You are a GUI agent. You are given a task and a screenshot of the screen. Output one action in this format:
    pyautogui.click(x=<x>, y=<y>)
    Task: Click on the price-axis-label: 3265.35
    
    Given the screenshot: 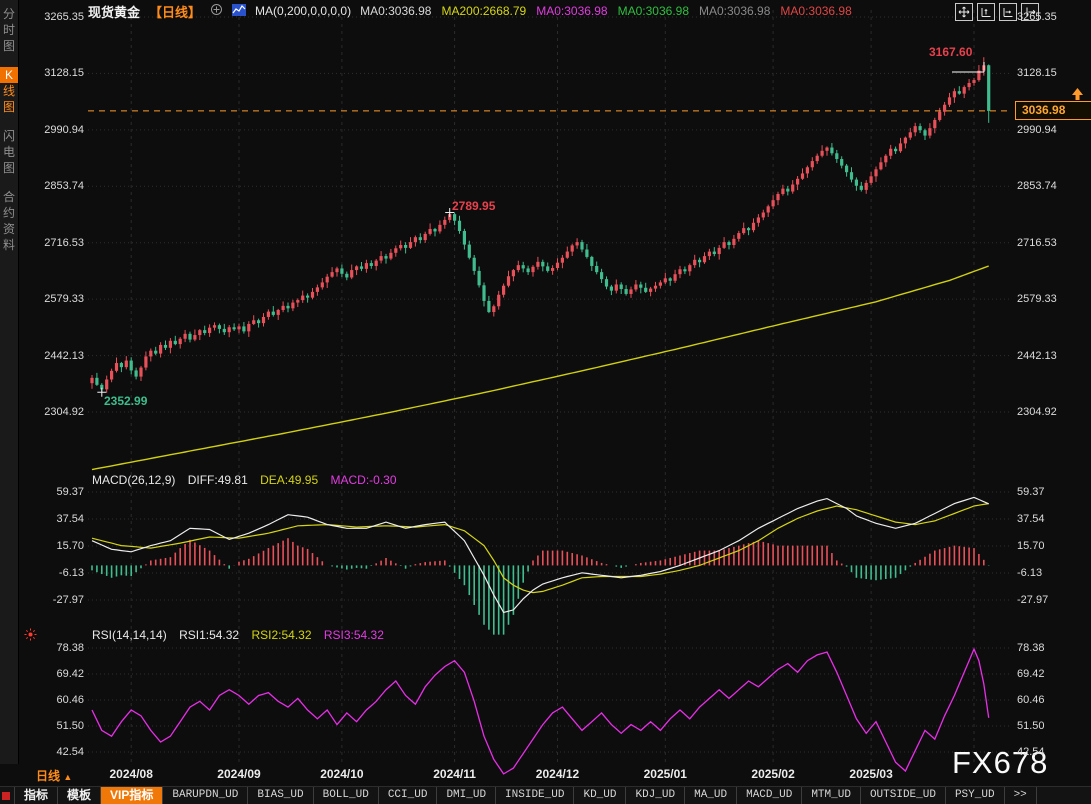 What is the action you would take?
    pyautogui.click(x=64, y=17)
    